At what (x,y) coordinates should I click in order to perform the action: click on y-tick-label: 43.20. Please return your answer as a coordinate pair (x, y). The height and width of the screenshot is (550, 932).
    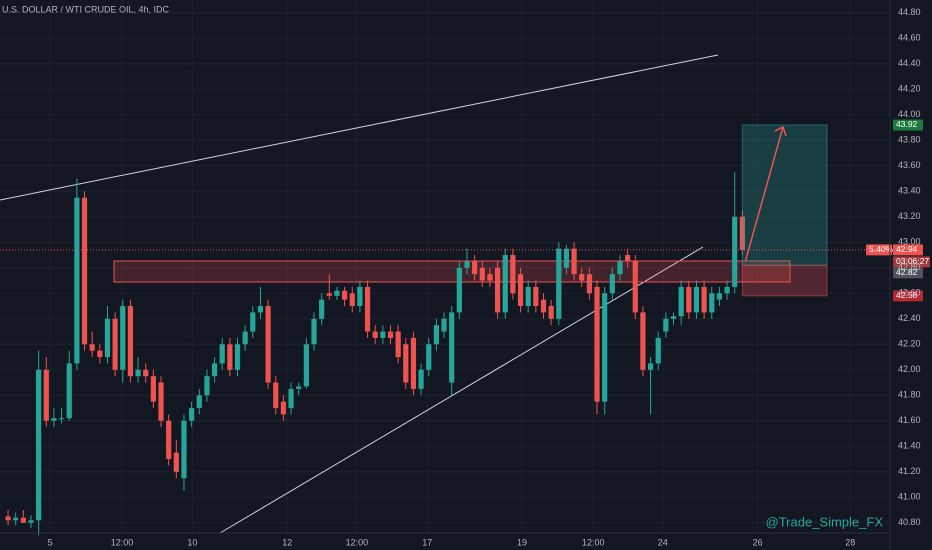
    Looking at the image, I should click on (909, 216).